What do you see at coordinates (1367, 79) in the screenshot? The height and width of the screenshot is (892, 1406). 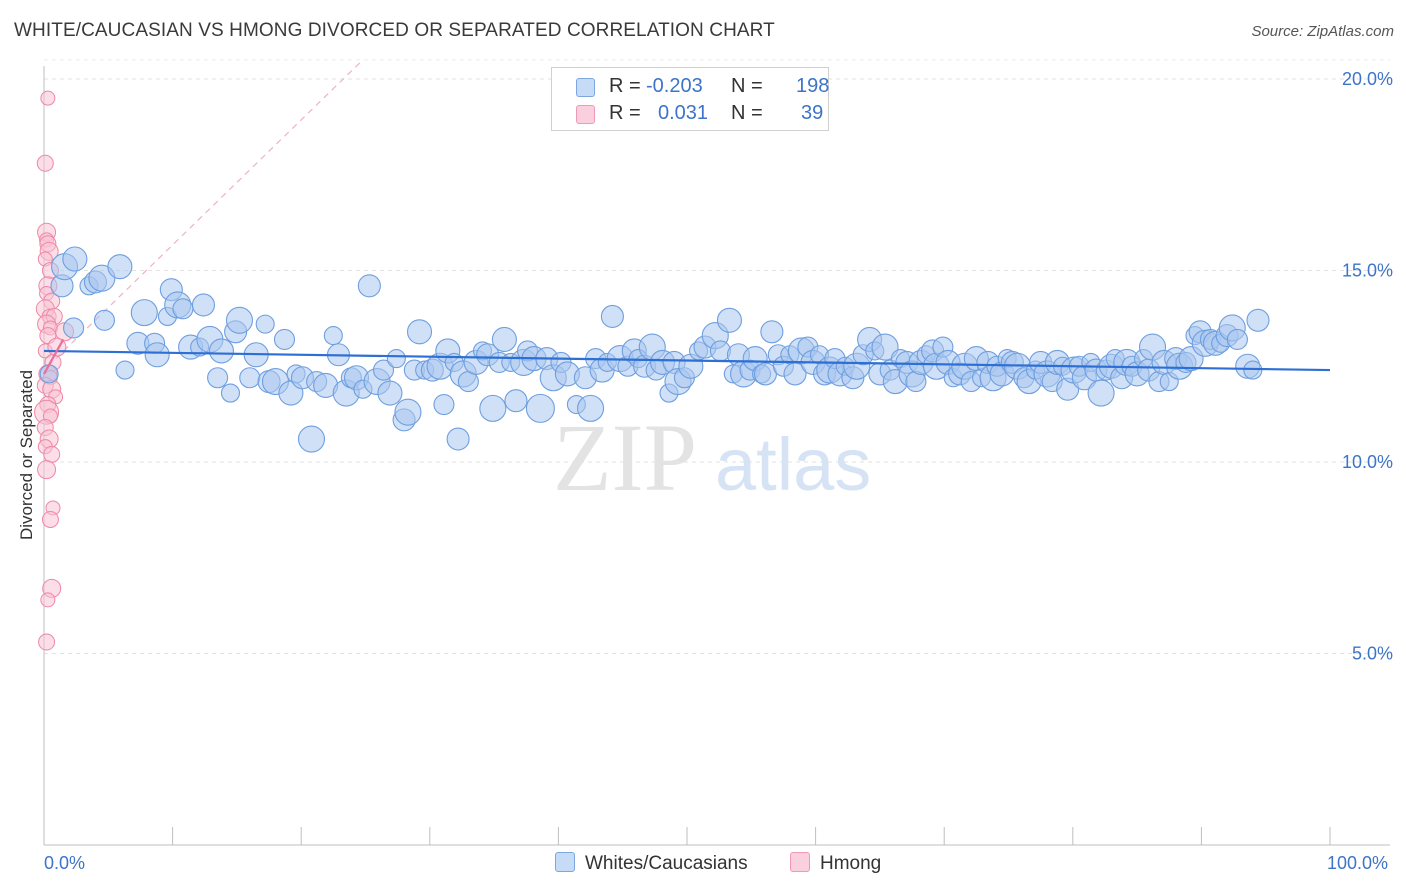 I see `y-tick-label: 20.0%` at bounding box center [1367, 79].